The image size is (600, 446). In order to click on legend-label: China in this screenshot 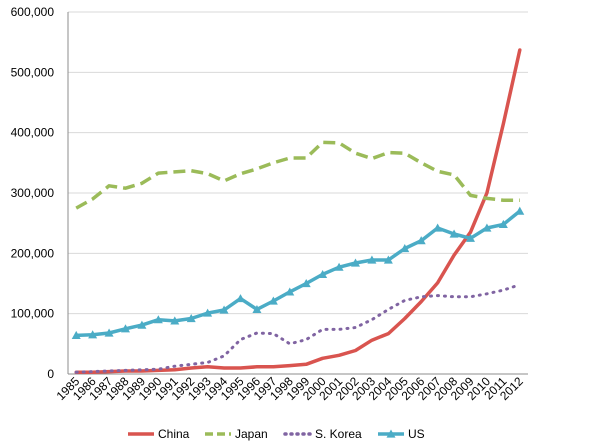, I will do `click(174, 434)`.